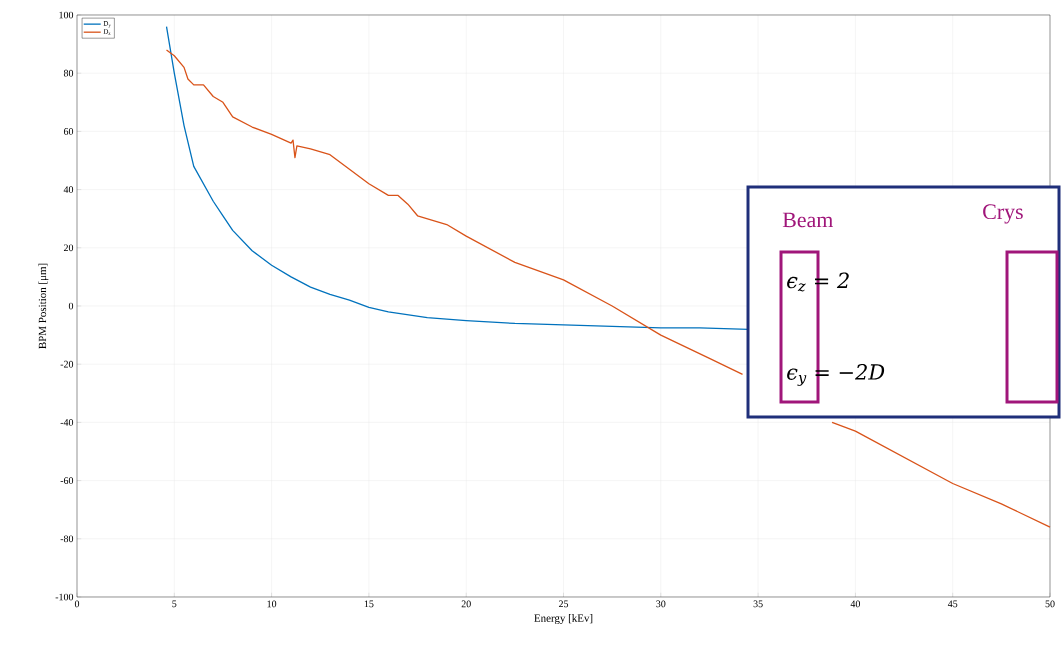  Describe the element at coordinates (71, 306) in the screenshot. I see `y-tick-label: 0` at that location.